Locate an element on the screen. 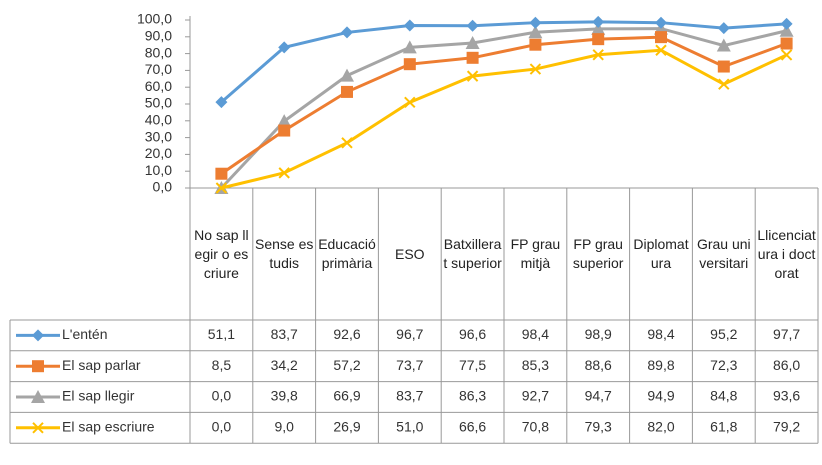 The height and width of the screenshot is (465, 822). table-value: 88,6 is located at coordinates (598, 365).